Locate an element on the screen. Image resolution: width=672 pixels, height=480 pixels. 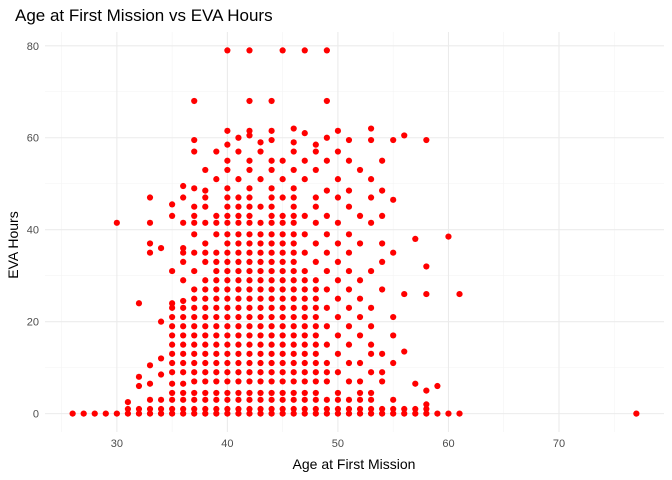
x-tick-label: 40 is located at coordinates (227, 444).